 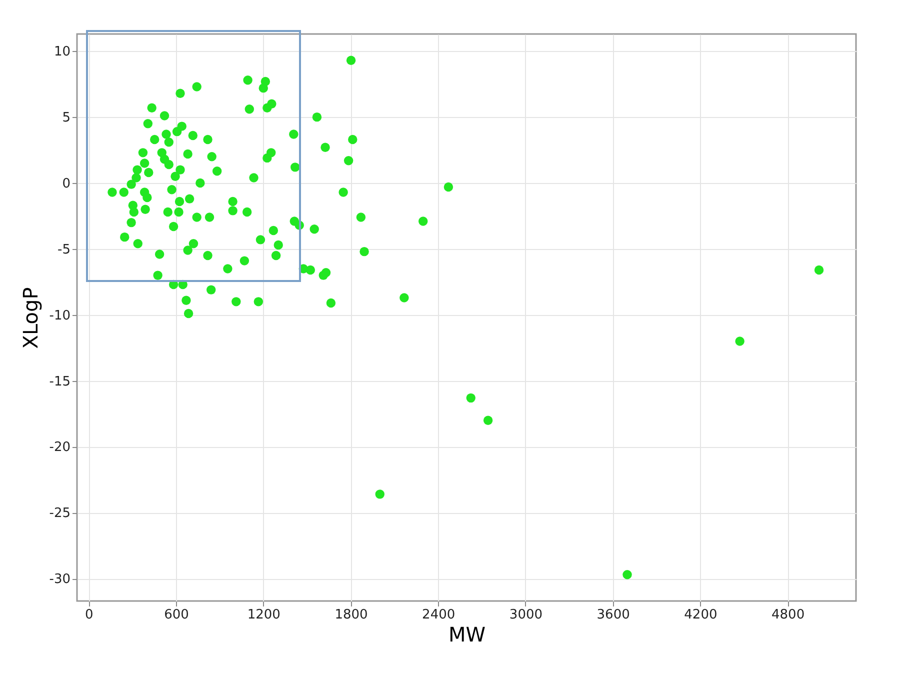 What do you see at coordinates (701, 615) in the screenshot?
I see `x-tick-label: 4200` at bounding box center [701, 615].